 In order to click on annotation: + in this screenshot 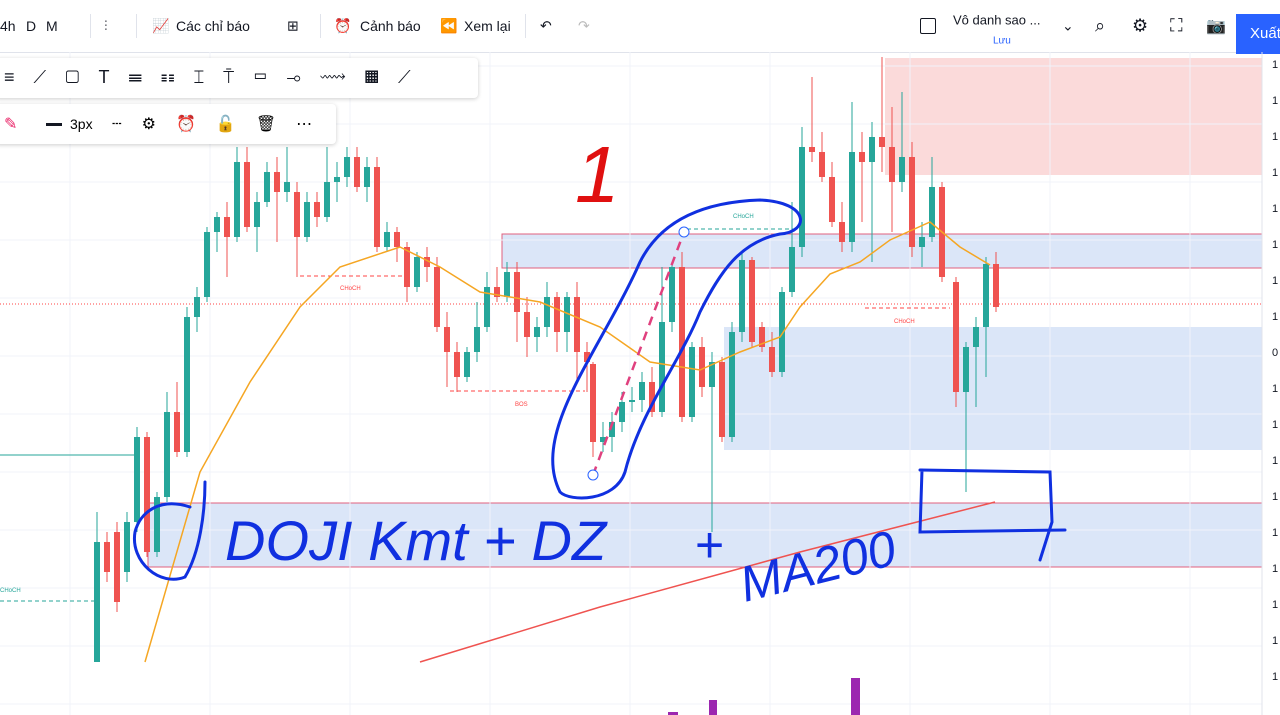, I will do `click(709, 545)`.